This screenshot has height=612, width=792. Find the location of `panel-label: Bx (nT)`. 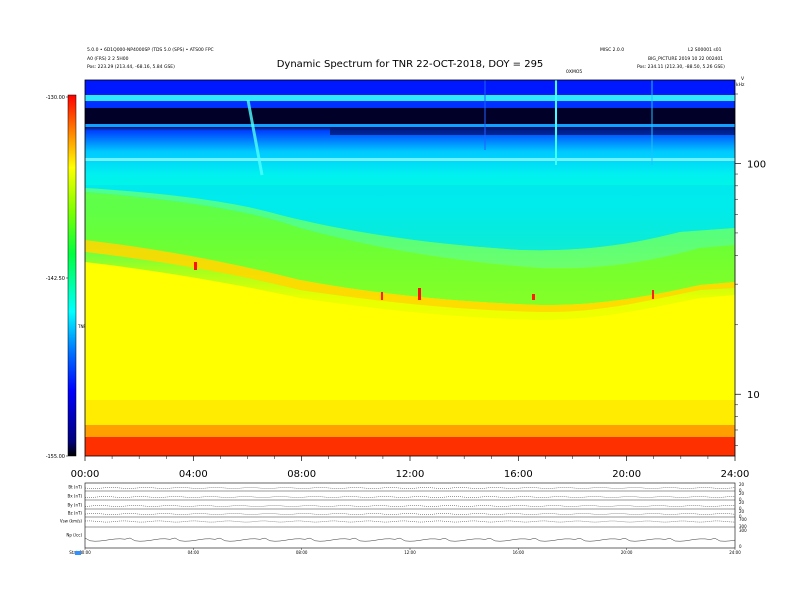

panel-label: Bx (nT) is located at coordinates (75, 496).